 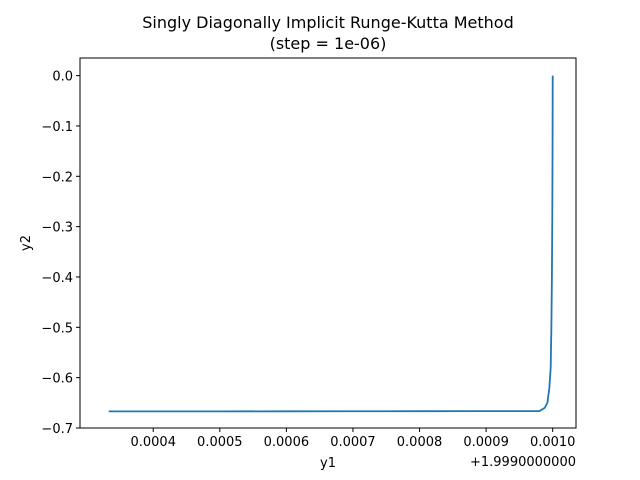 I want to click on x-axis-offset-label: +1.9990000000, so click(x=523, y=462).